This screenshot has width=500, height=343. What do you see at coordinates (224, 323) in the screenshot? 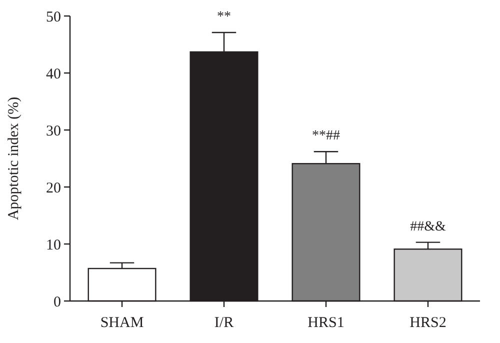
I see `x-tick-label: I/R` at bounding box center [224, 323].